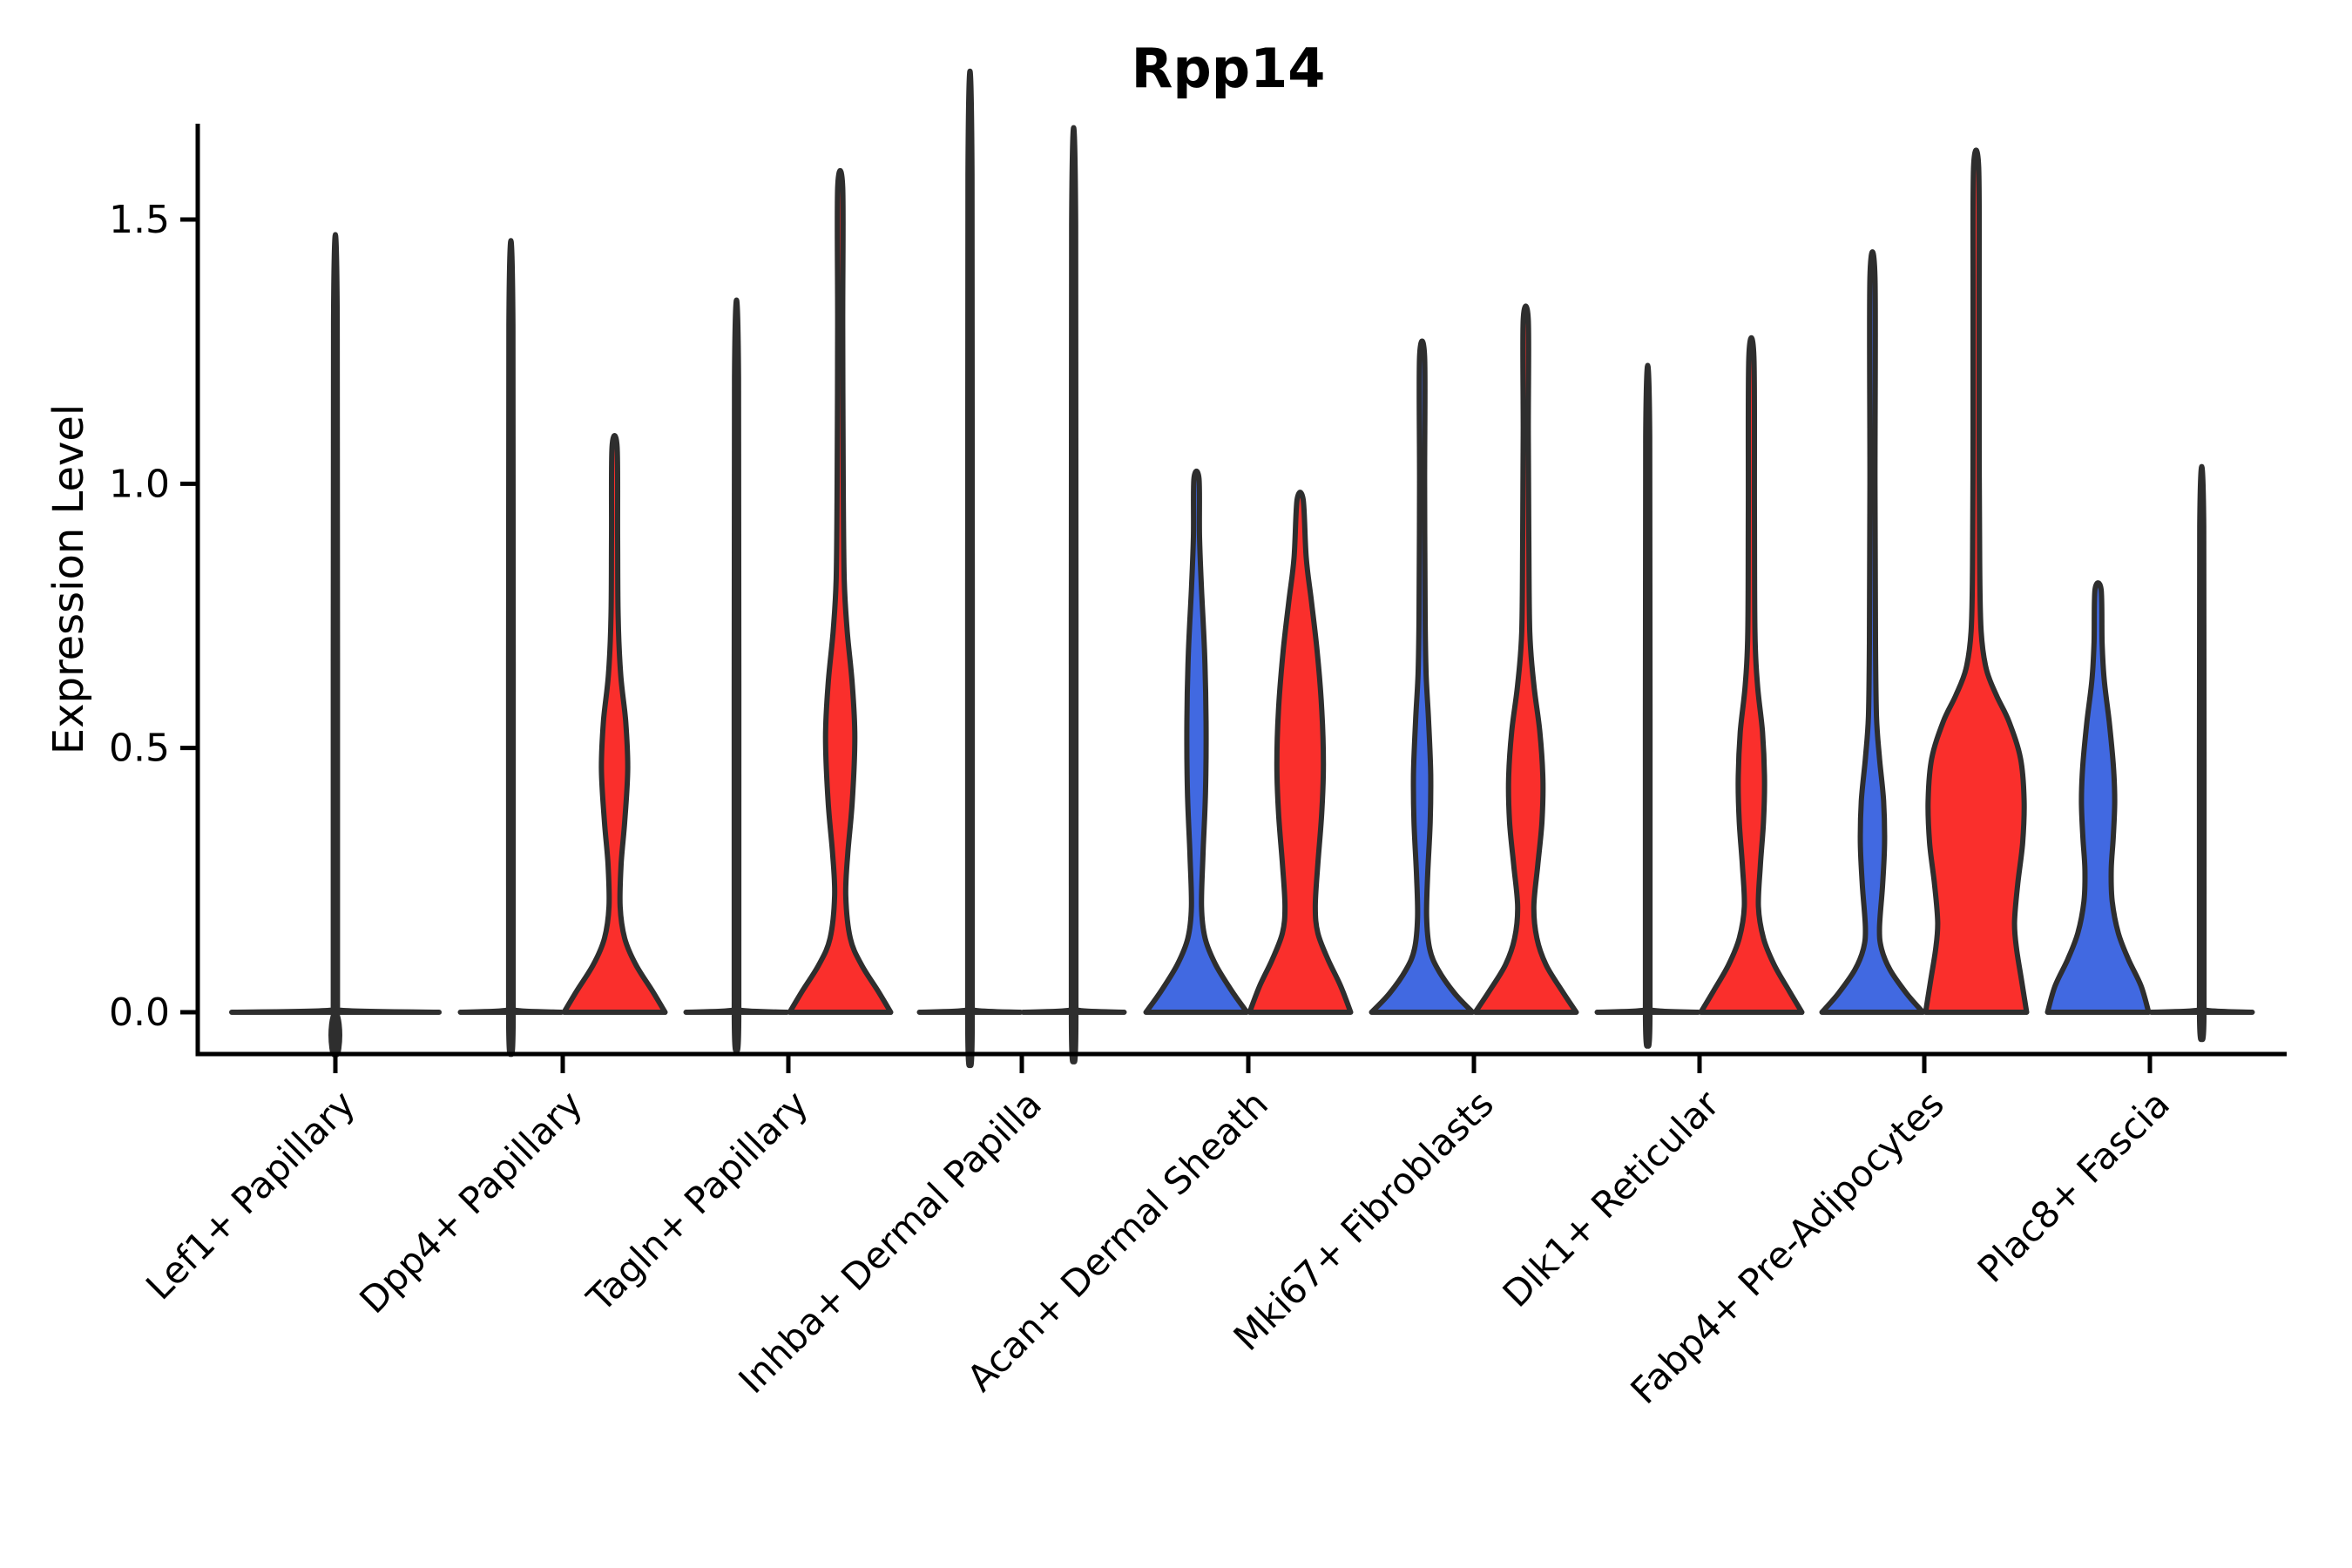  Describe the element at coordinates (335, 645) in the screenshot. I see `violin-lef1-papillary-center` at that location.